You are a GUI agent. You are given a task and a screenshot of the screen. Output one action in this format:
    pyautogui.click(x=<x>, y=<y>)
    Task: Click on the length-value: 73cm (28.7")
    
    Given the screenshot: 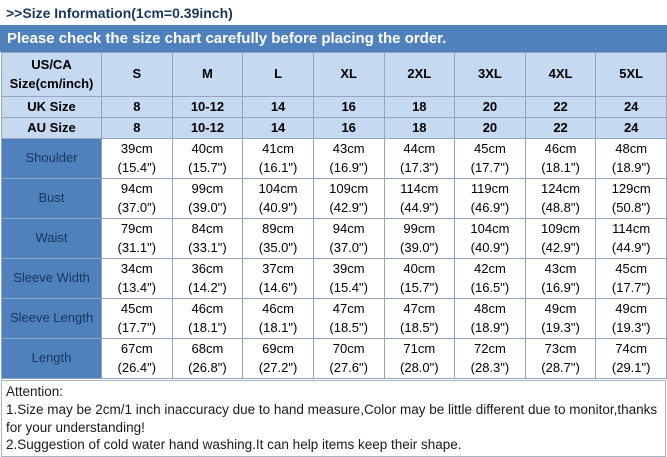 What is the action you would take?
    pyautogui.click(x=560, y=358)
    